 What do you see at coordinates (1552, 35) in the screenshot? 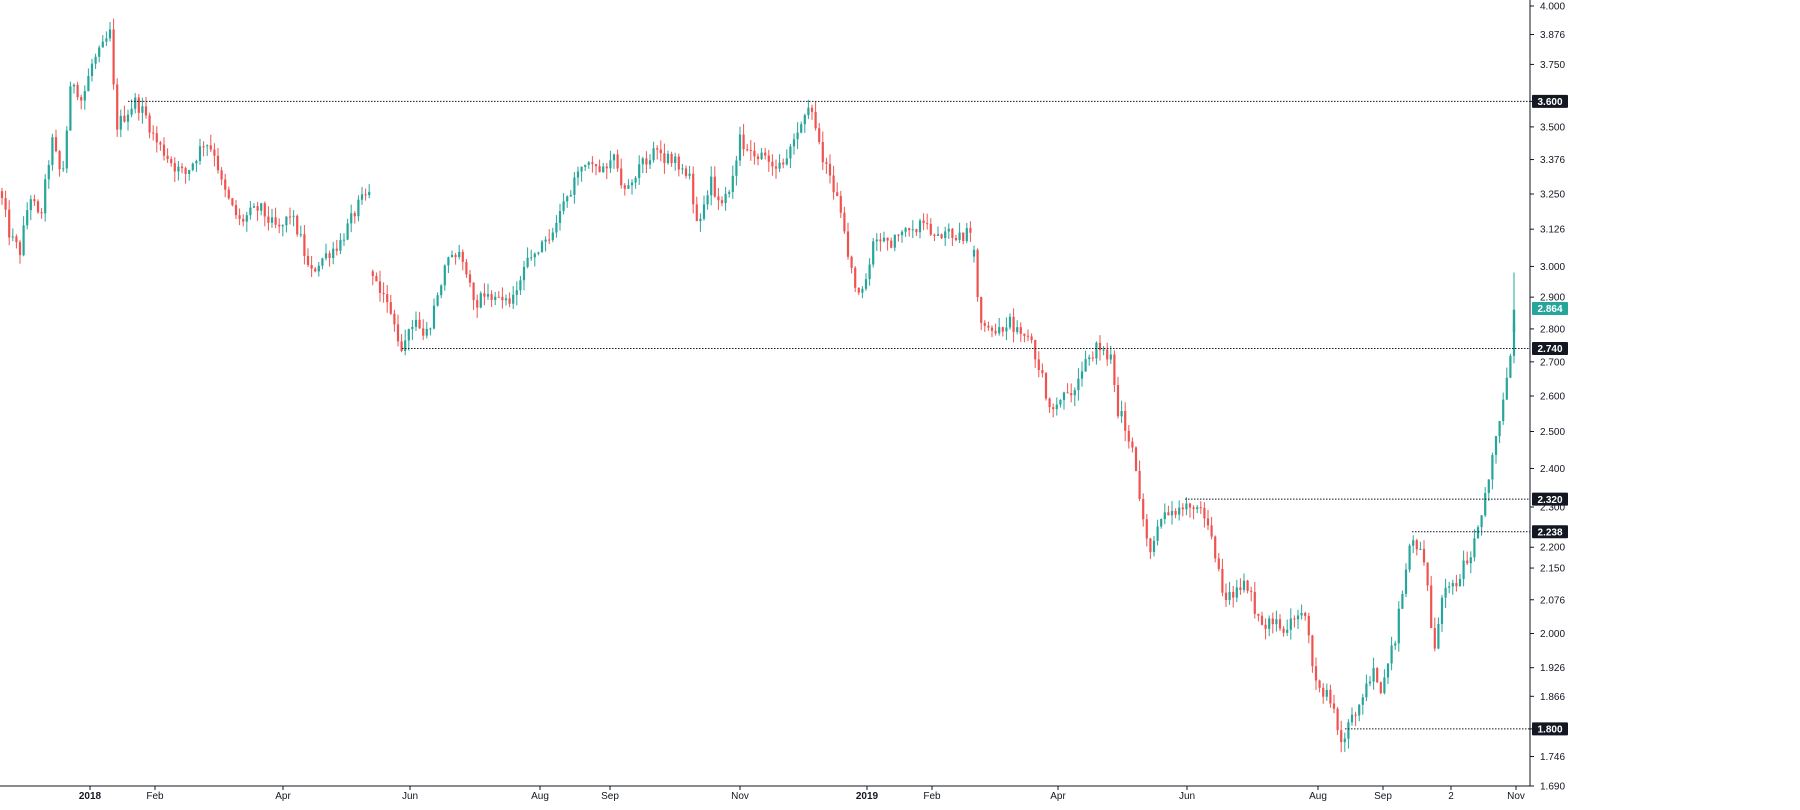
I see `price-tick-label: 3.876` at bounding box center [1552, 35].